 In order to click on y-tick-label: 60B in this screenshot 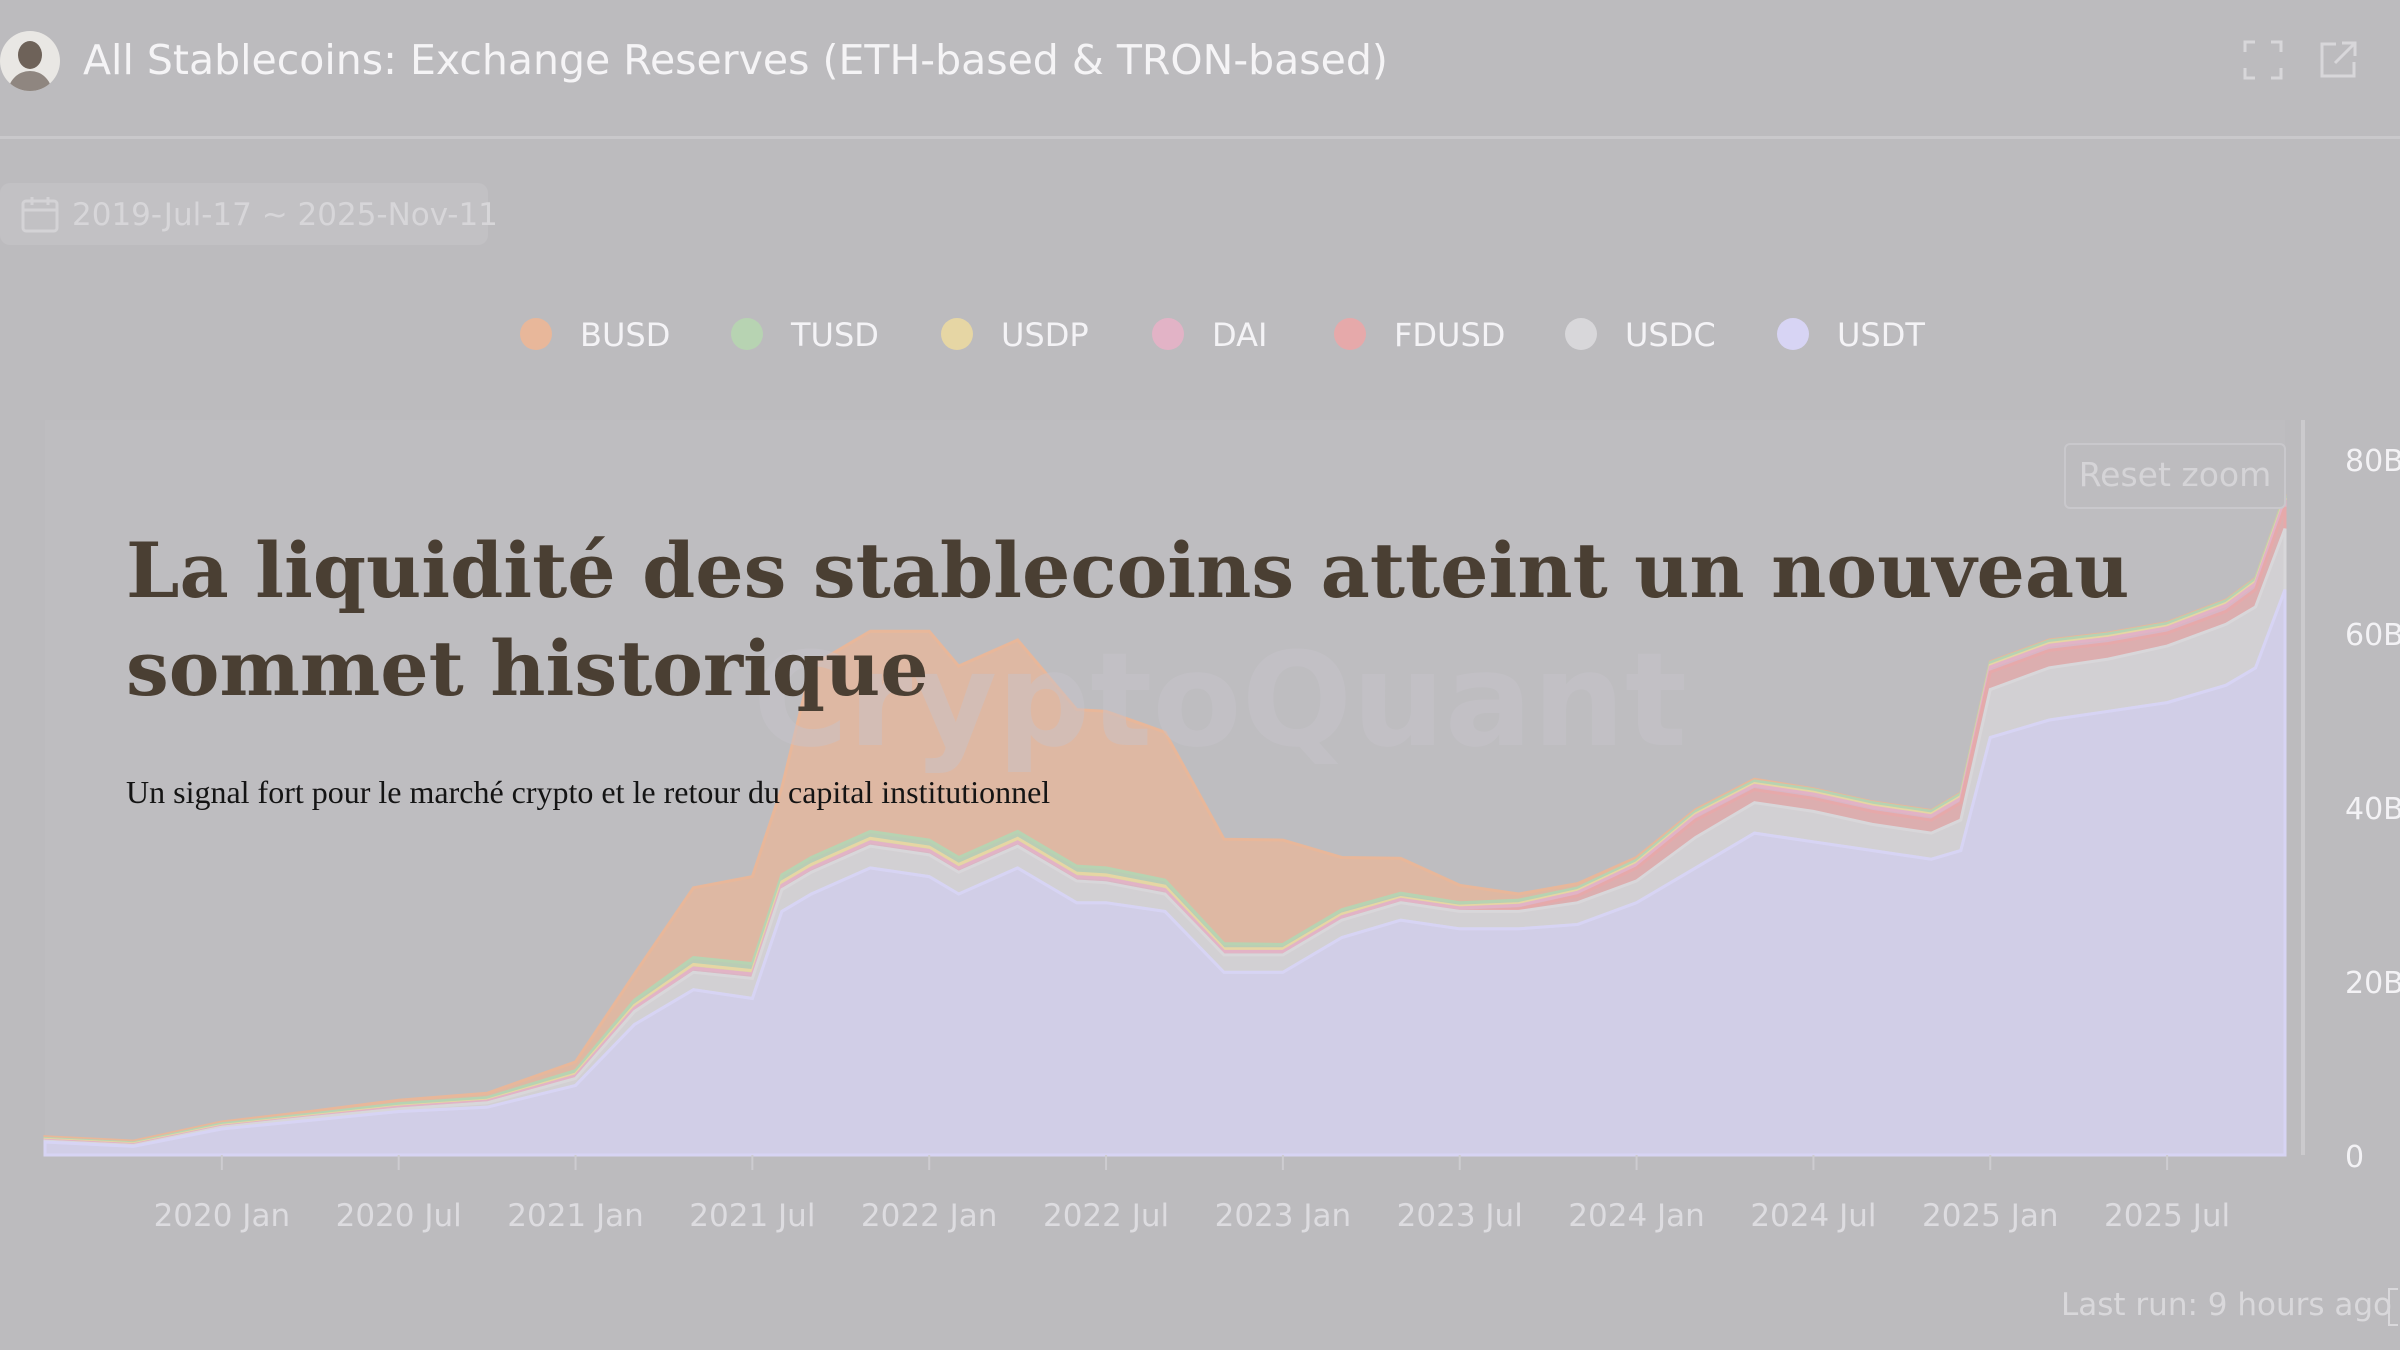, I will do `click(2372, 635)`.